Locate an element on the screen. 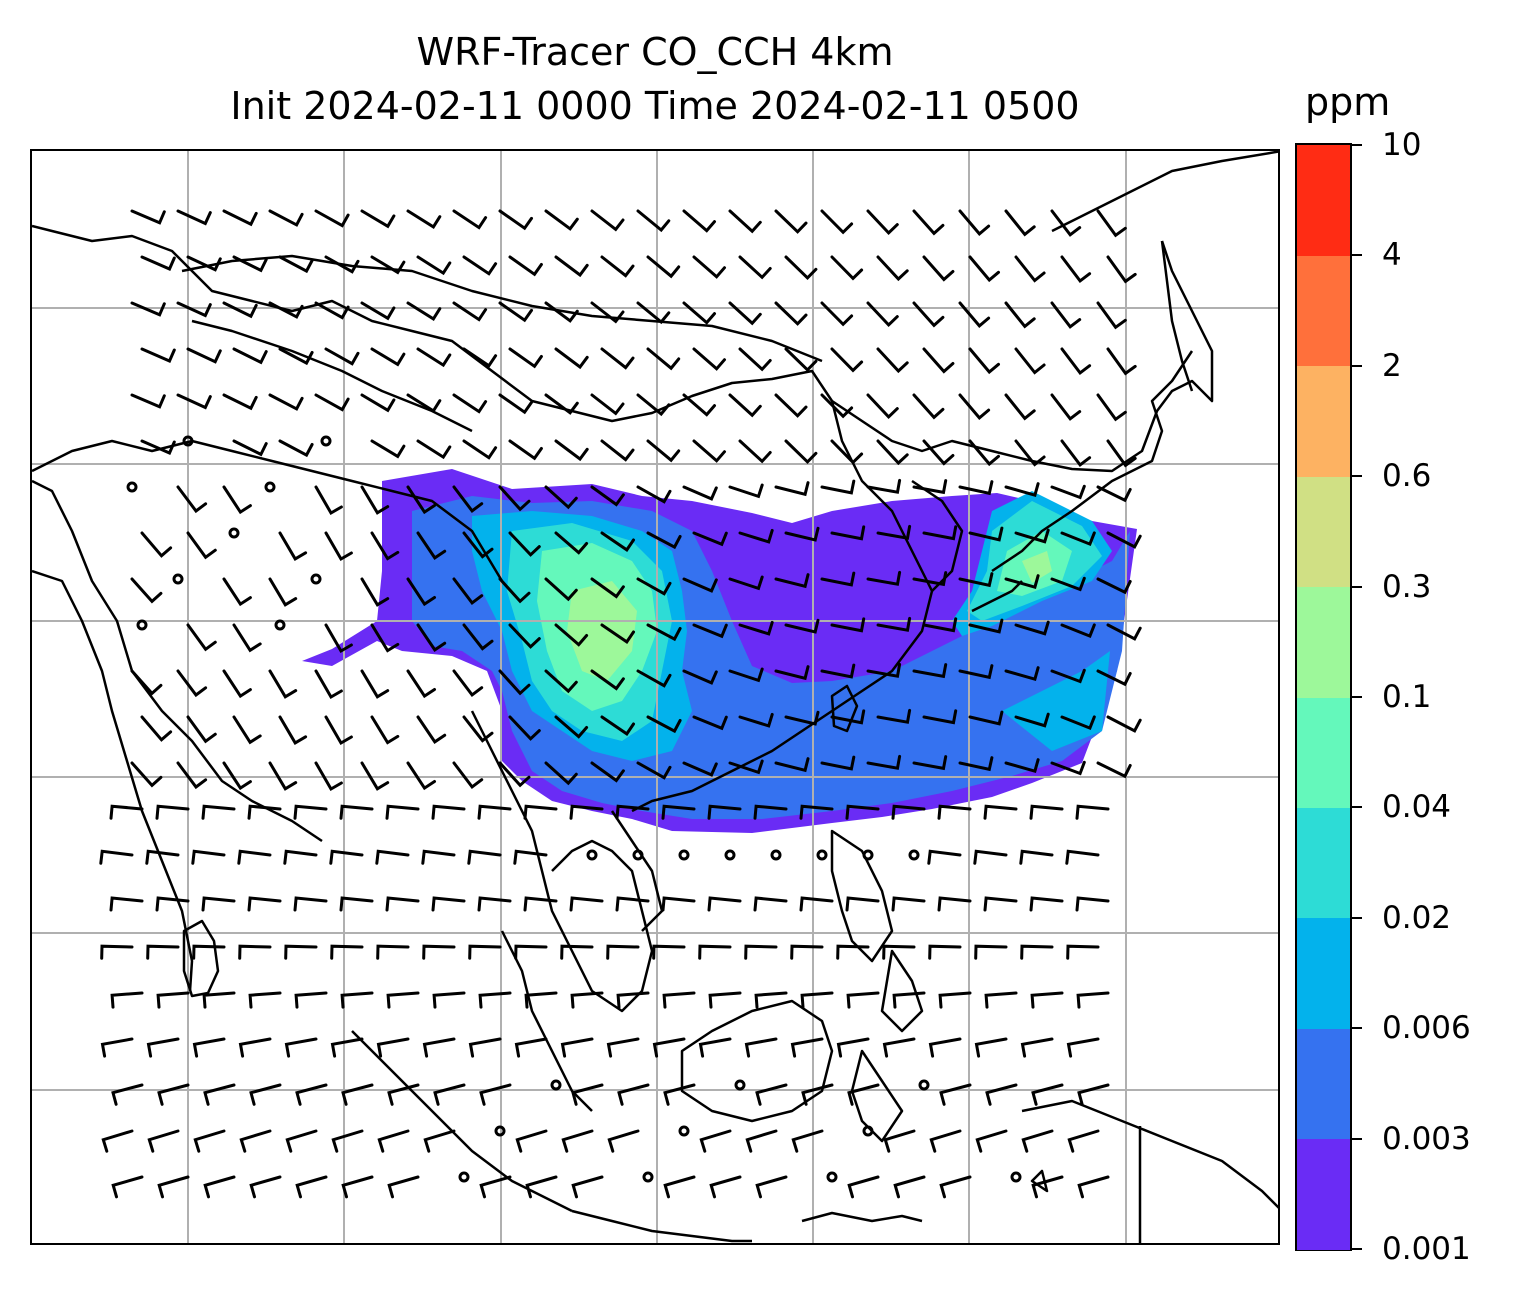  plume-band-0.1 is located at coordinates (809, 616).